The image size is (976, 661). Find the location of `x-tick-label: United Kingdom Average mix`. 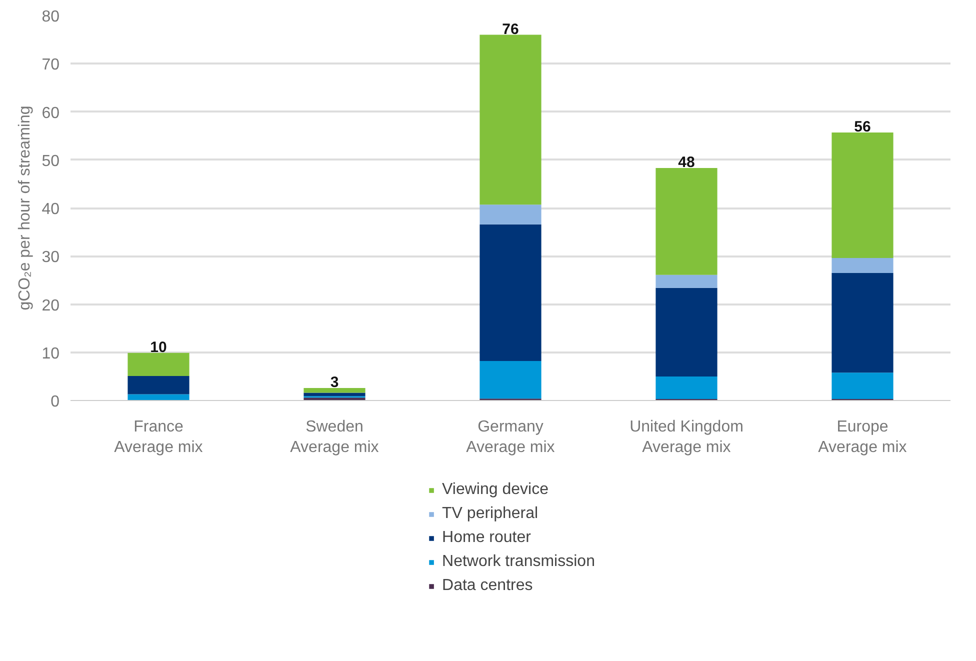

x-tick-label: United Kingdom Average mix is located at coordinates (687, 437).